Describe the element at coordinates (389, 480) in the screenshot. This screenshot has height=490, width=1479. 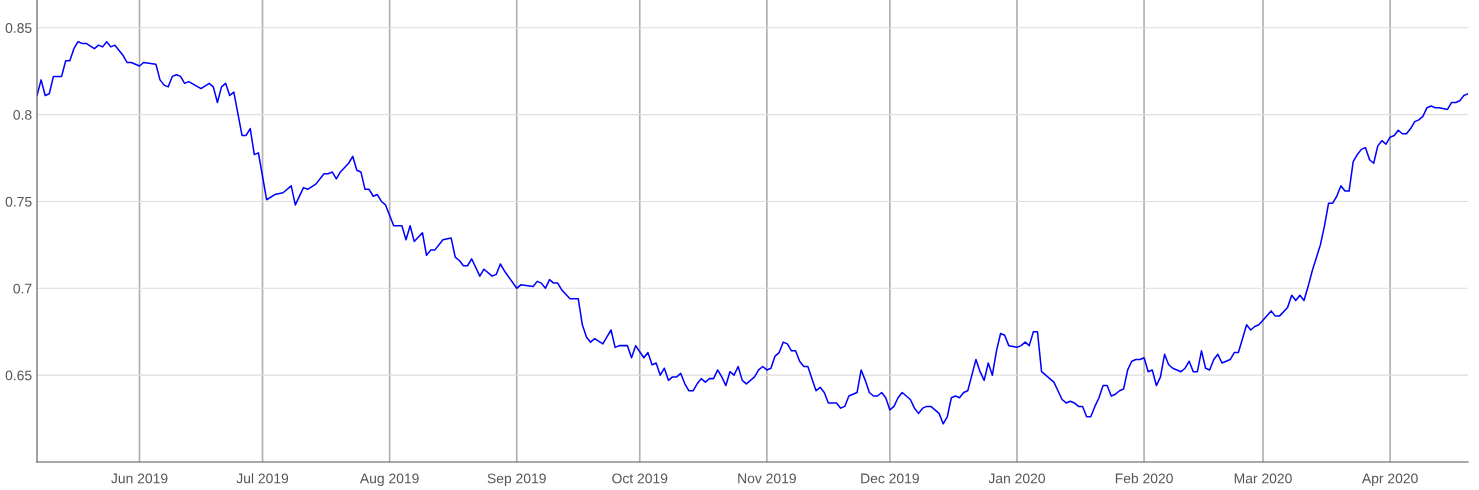
I see `x-tick-label: Aug 2019` at that location.